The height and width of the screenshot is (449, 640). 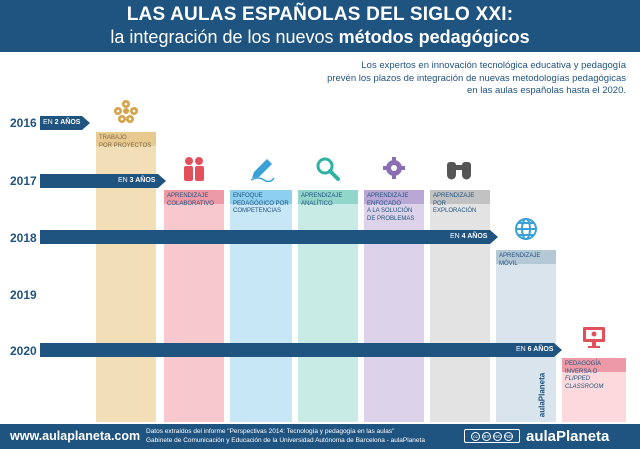 What do you see at coordinates (23, 238) in the screenshot?
I see `year-label: 2018` at bounding box center [23, 238].